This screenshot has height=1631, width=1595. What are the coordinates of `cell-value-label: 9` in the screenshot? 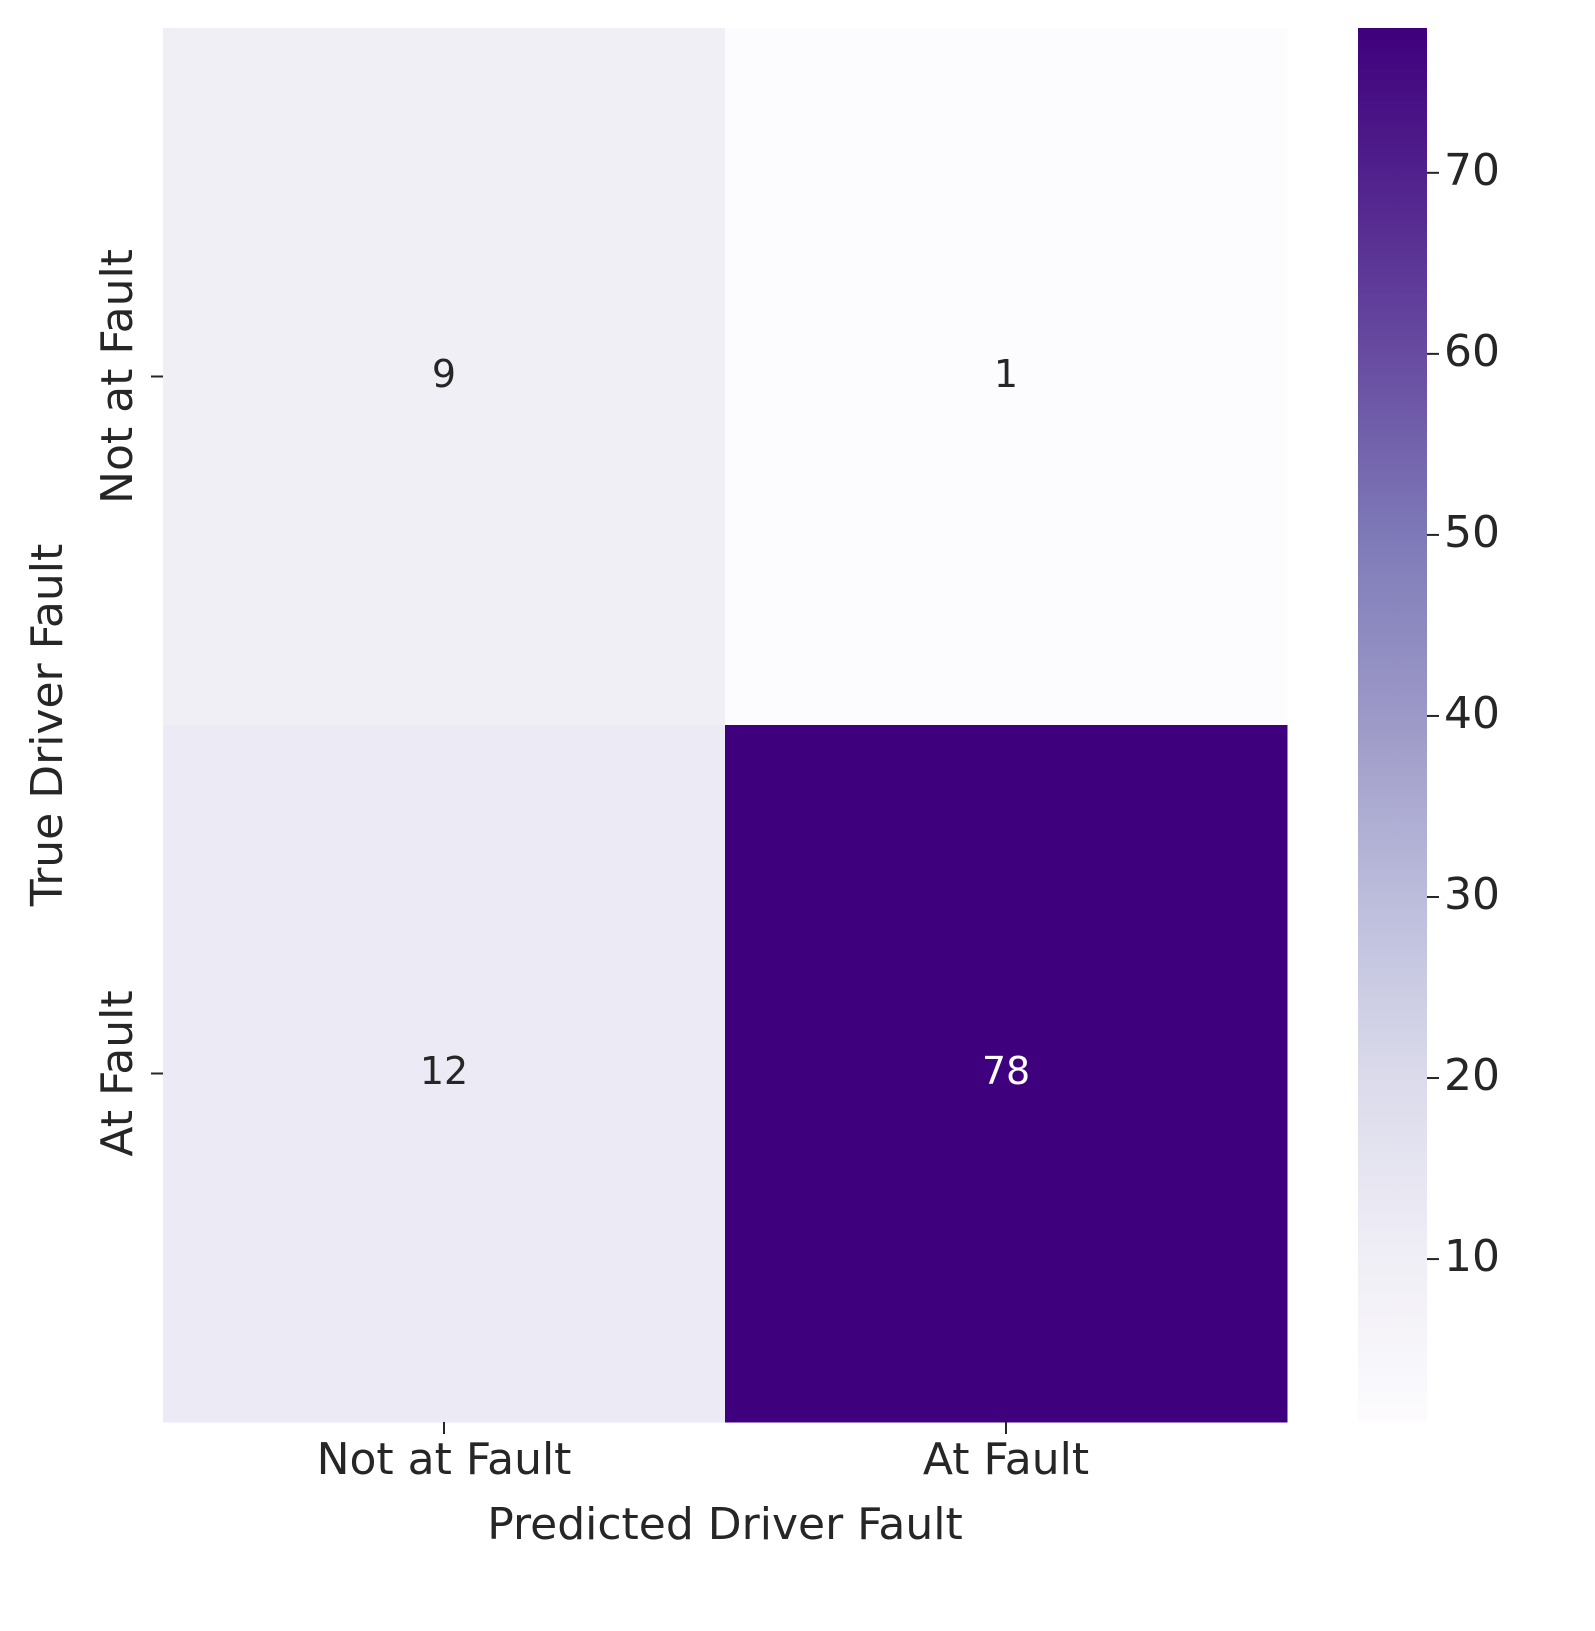 It's located at (444, 374).